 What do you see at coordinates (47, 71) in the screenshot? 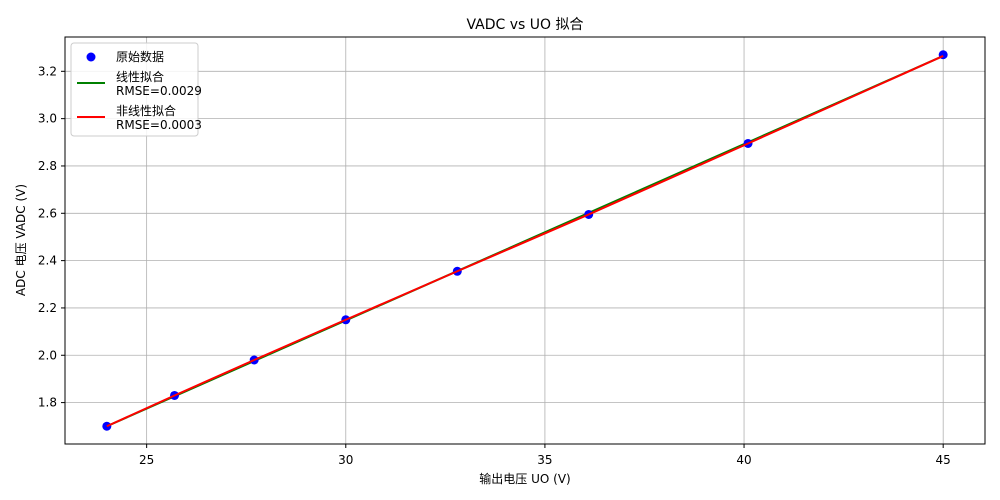
I see `y-tick-label: 3.2` at bounding box center [47, 71].